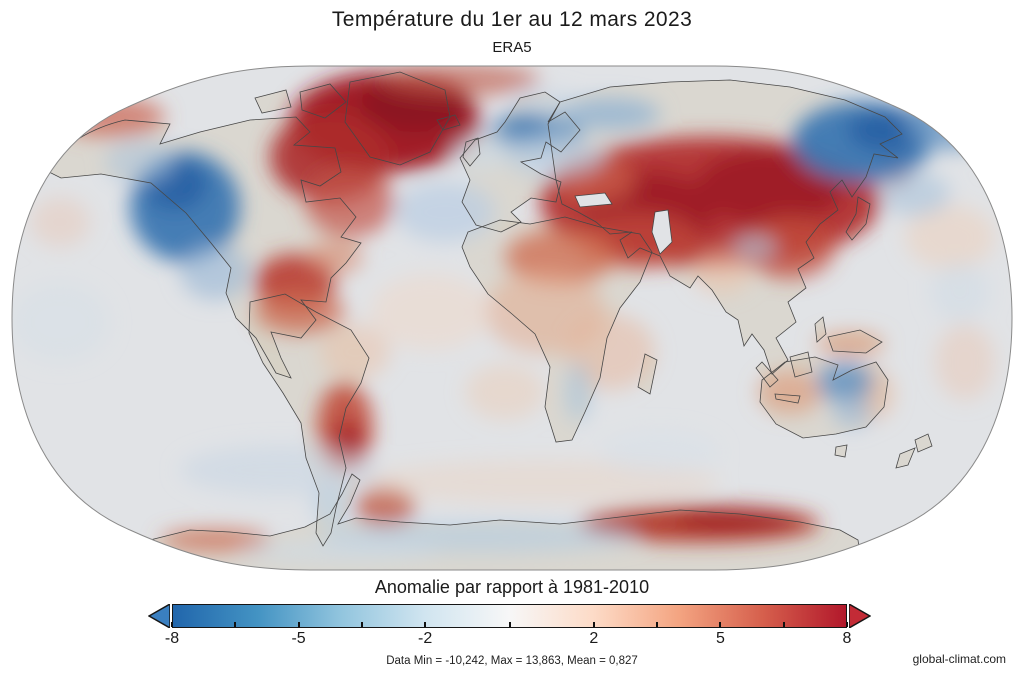 The image size is (1024, 682). I want to click on source-credit: global-climat.com, so click(959, 659).